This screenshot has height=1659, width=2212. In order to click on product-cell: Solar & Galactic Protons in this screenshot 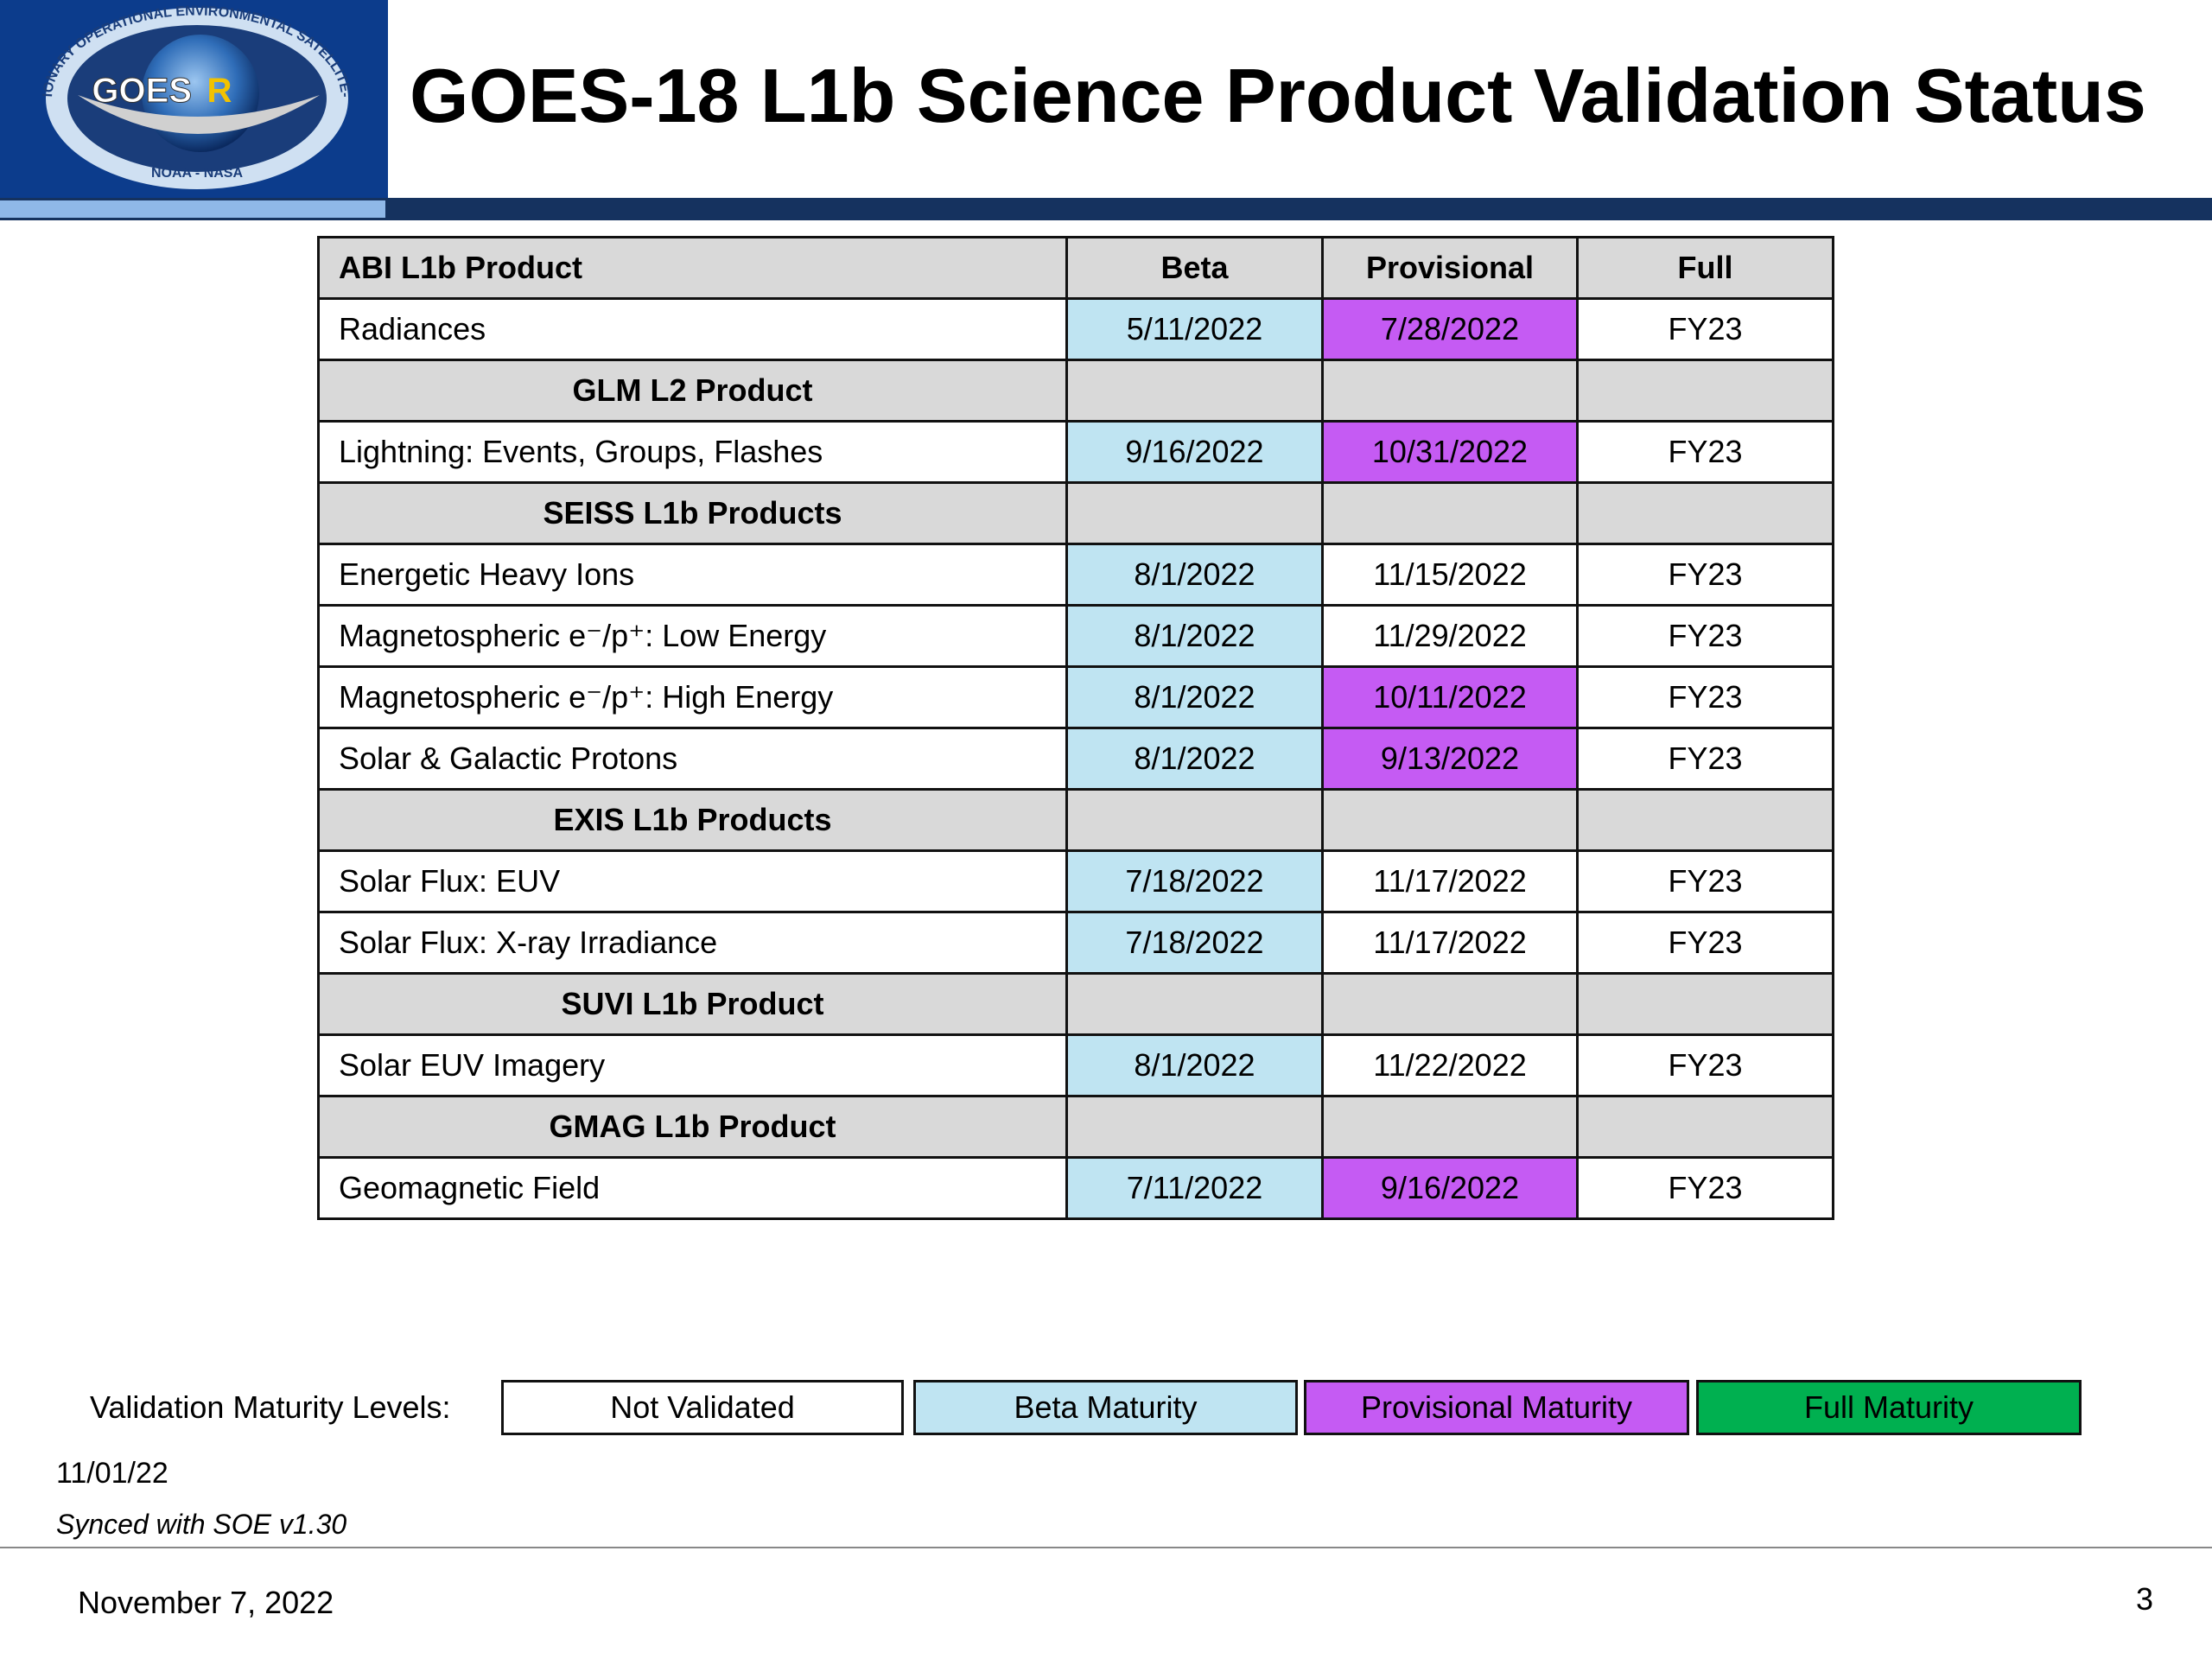, I will do `click(692, 759)`.